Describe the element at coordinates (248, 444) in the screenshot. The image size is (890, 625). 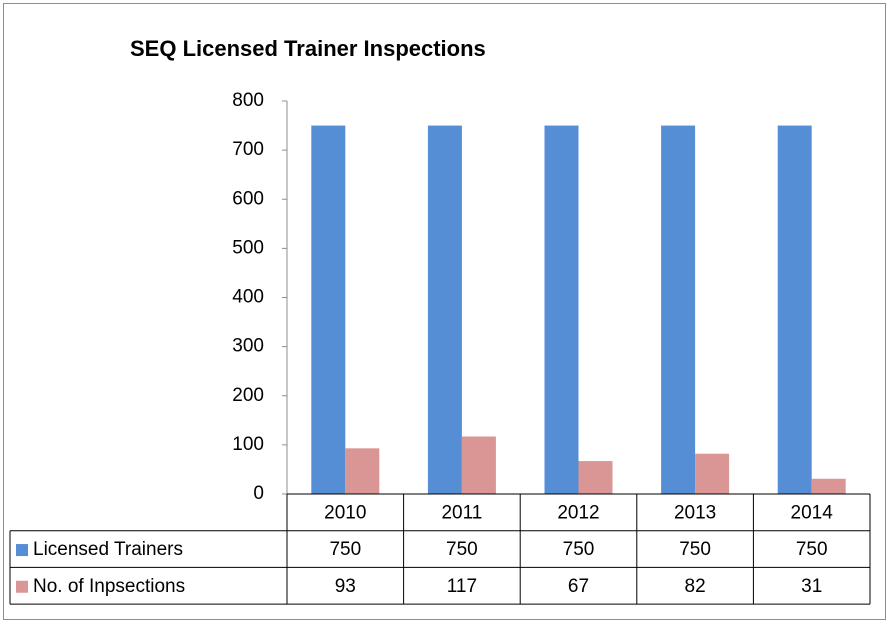
I see `y-tick-label: 100` at that location.